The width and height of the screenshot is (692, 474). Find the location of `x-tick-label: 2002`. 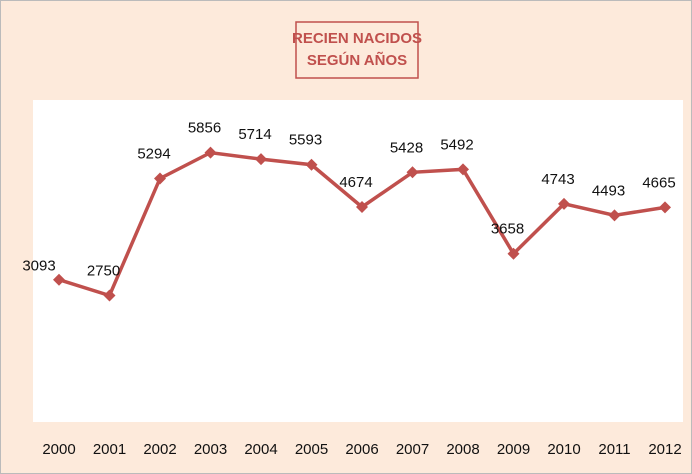

x-tick-label: 2002 is located at coordinates (159, 449).